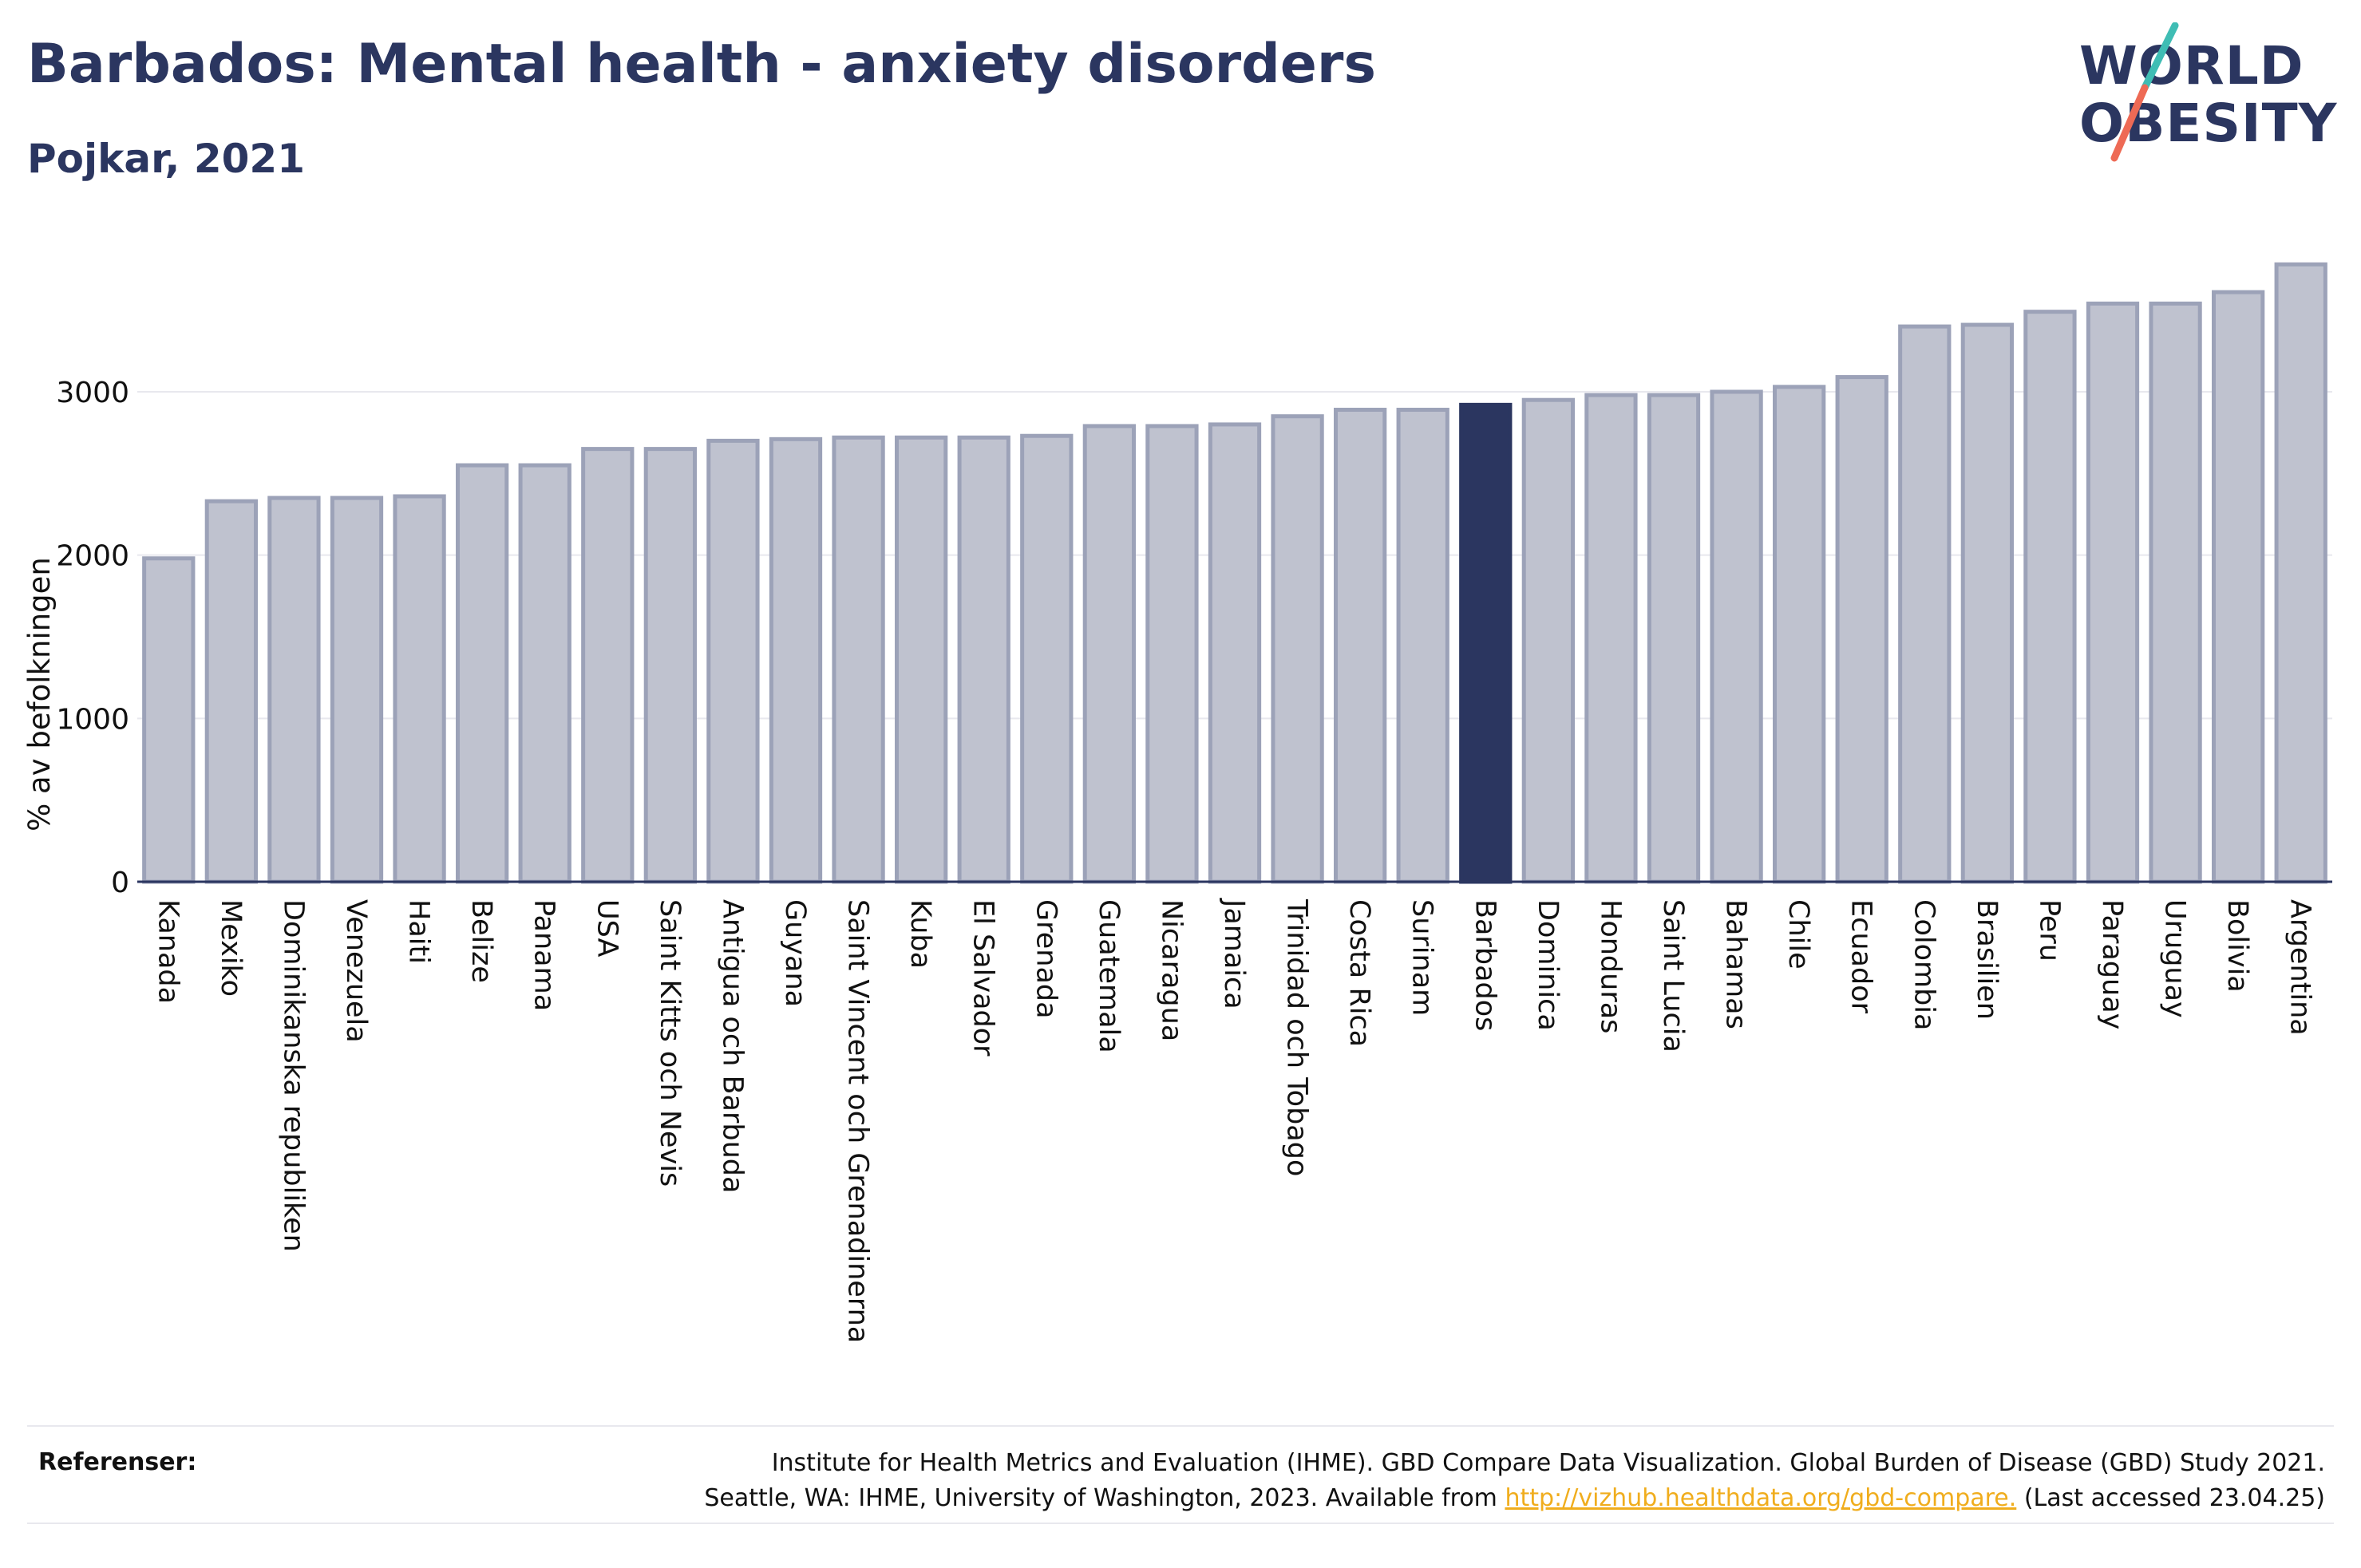 This screenshot has width=2361, height=1568. Describe the element at coordinates (419, 689) in the screenshot. I see `bar-haiti` at that location.